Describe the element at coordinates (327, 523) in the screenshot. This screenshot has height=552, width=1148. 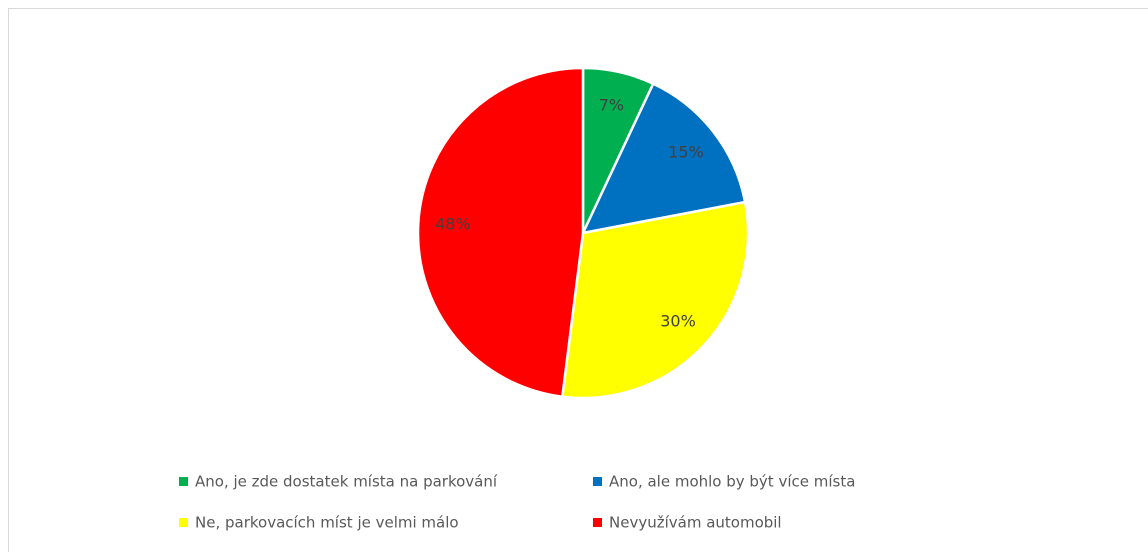
I see `legend-label: Ne, parkovacích míst je velmi málo` at that location.